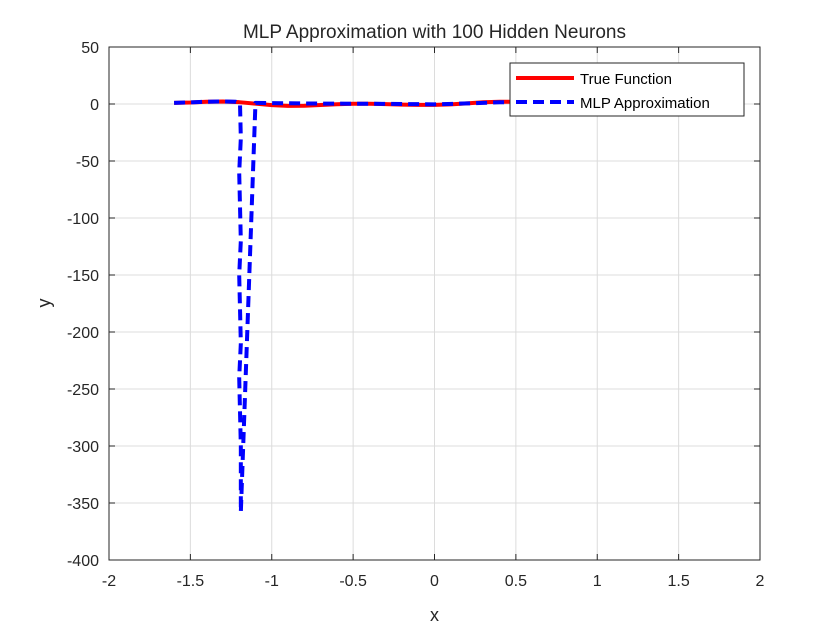 The image size is (840, 630). What do you see at coordinates (94, 105) in the screenshot?
I see `y-tick-label: 0` at bounding box center [94, 105].